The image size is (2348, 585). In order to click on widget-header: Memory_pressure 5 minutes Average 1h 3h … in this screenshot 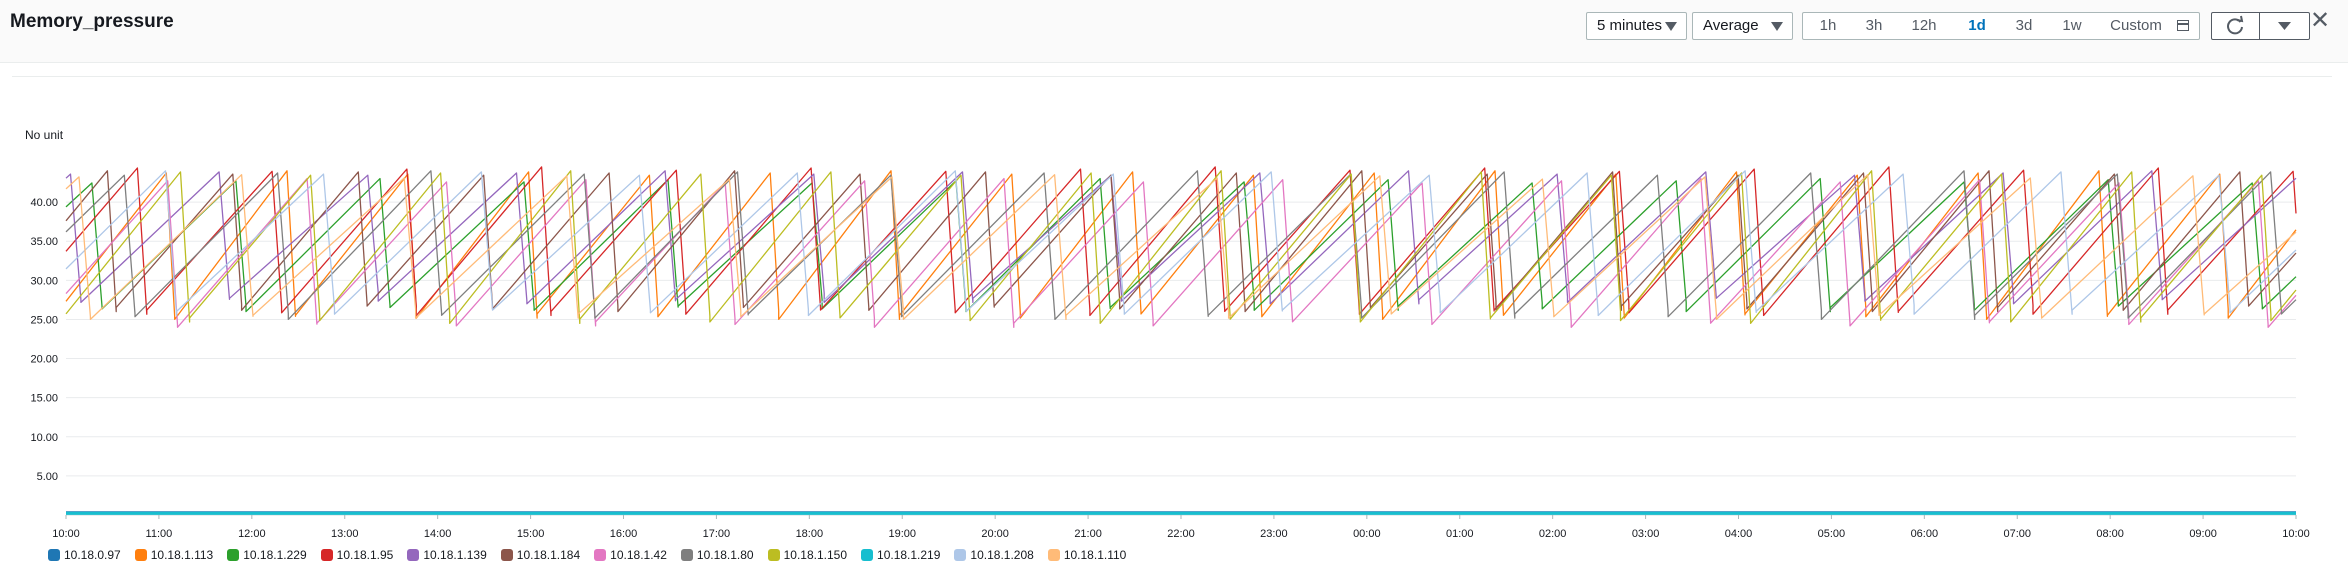, I will do `click(1174, 31)`.